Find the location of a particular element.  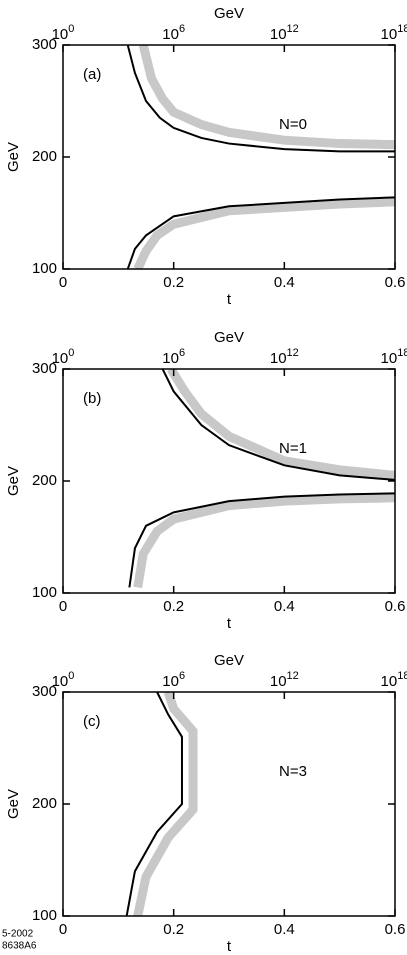

panel-label: (c) is located at coordinates (92, 721).